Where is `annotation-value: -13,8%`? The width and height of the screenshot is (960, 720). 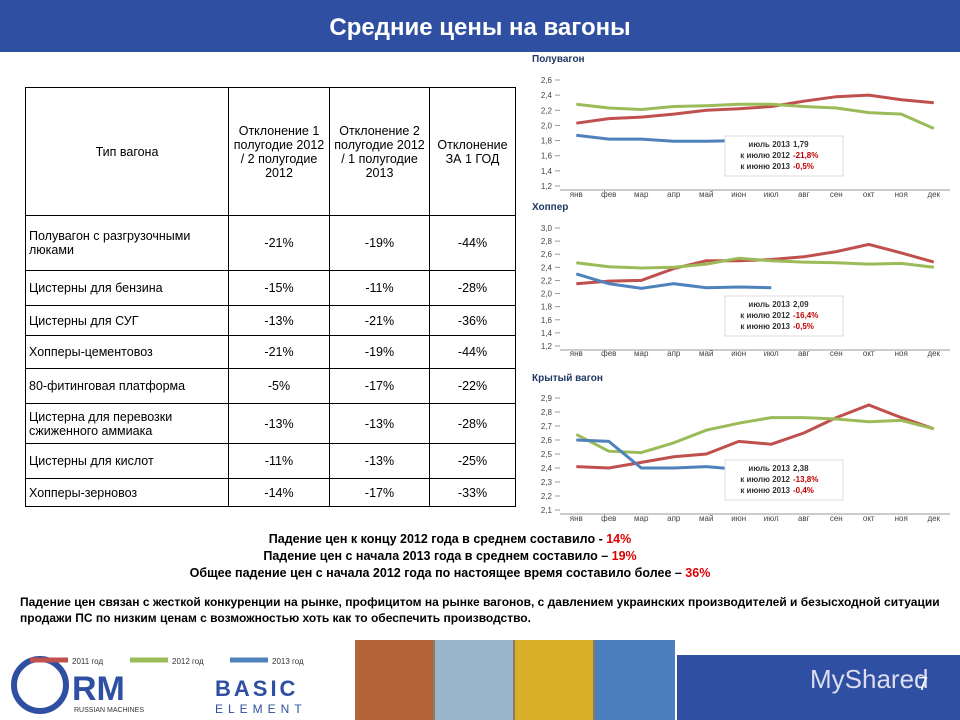 annotation-value: -13,8% is located at coordinates (805, 479).